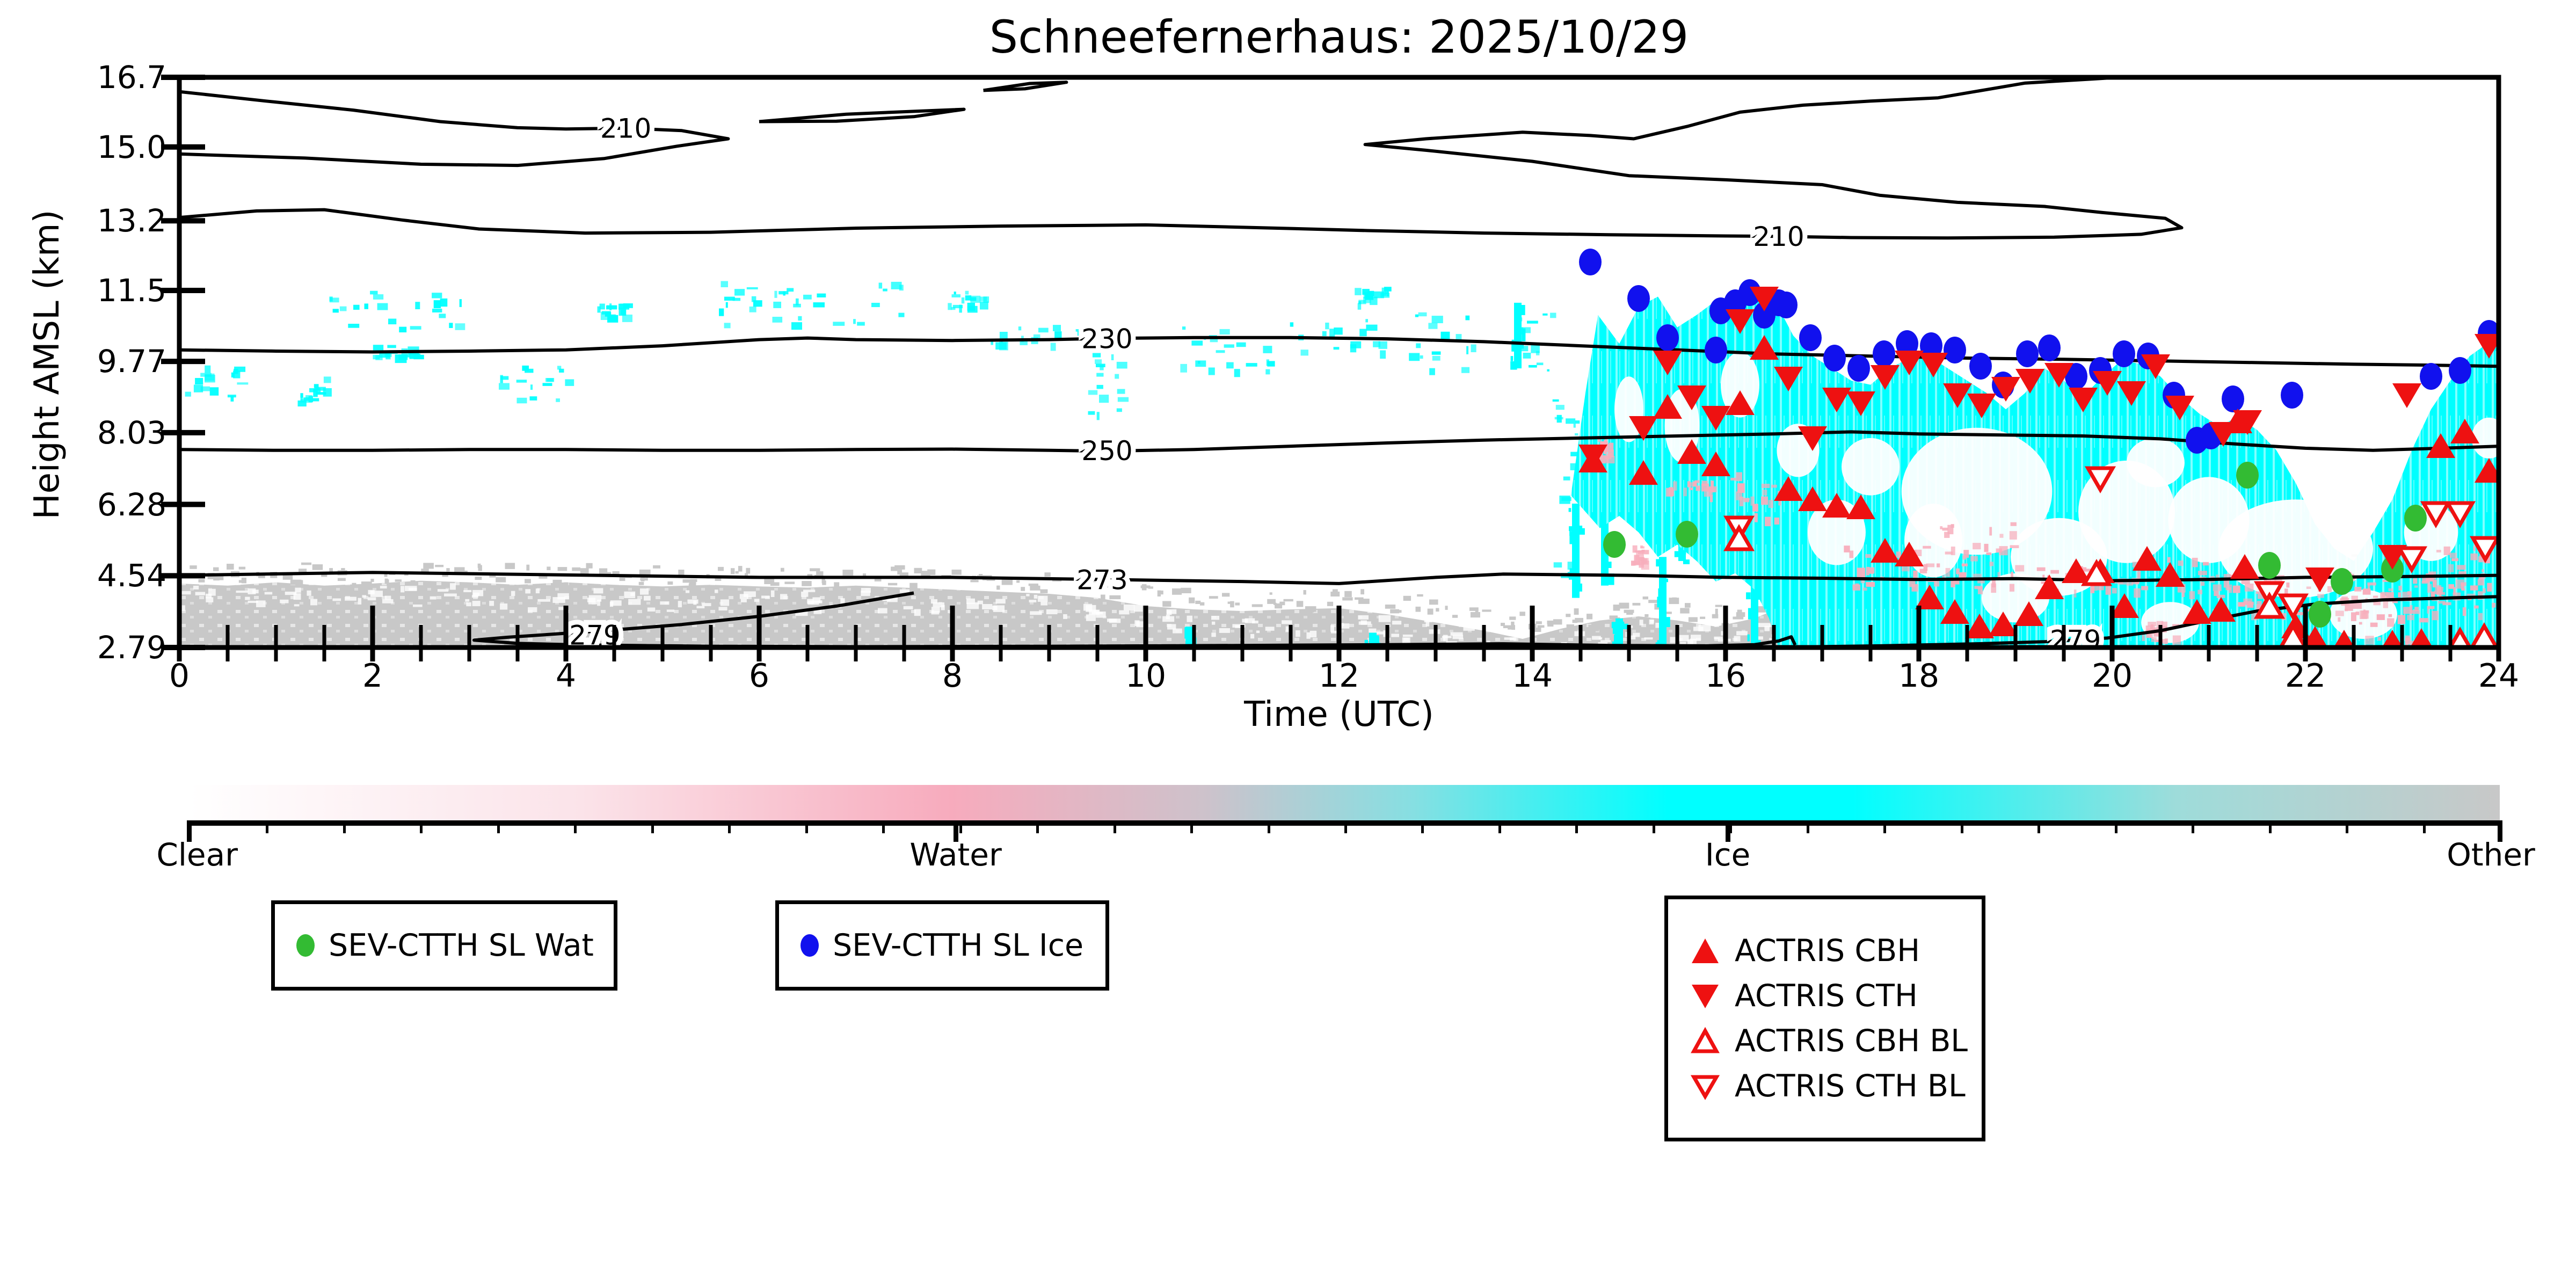  I want to click on legend-actris-cth-label: ACTRIS CTH, so click(1826, 996).